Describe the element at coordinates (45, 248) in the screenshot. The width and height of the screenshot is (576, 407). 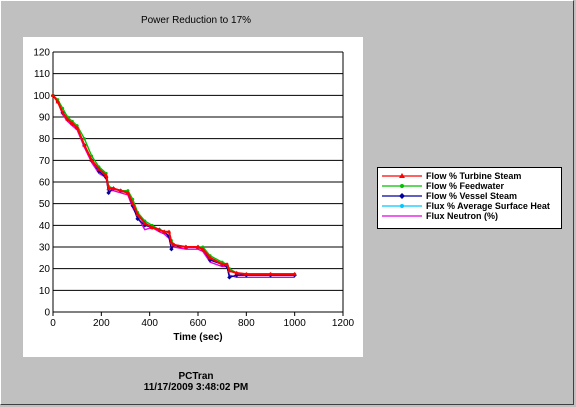
I see `y-tick-label: 30` at that location.